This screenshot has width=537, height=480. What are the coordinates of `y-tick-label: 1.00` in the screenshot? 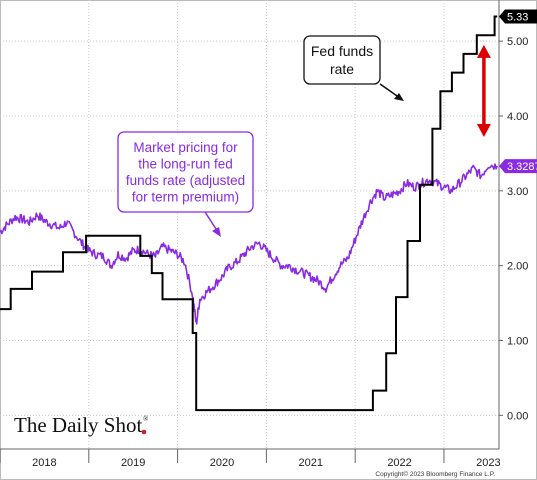 It's located at (517, 341).